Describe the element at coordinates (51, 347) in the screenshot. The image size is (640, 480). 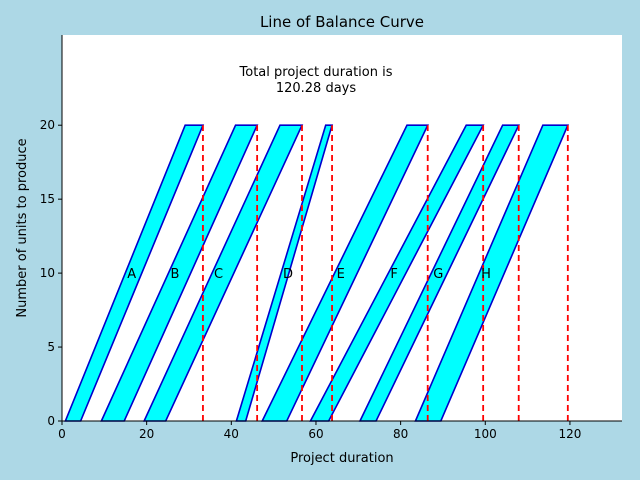
I see `y-tick-label: 5` at that location.